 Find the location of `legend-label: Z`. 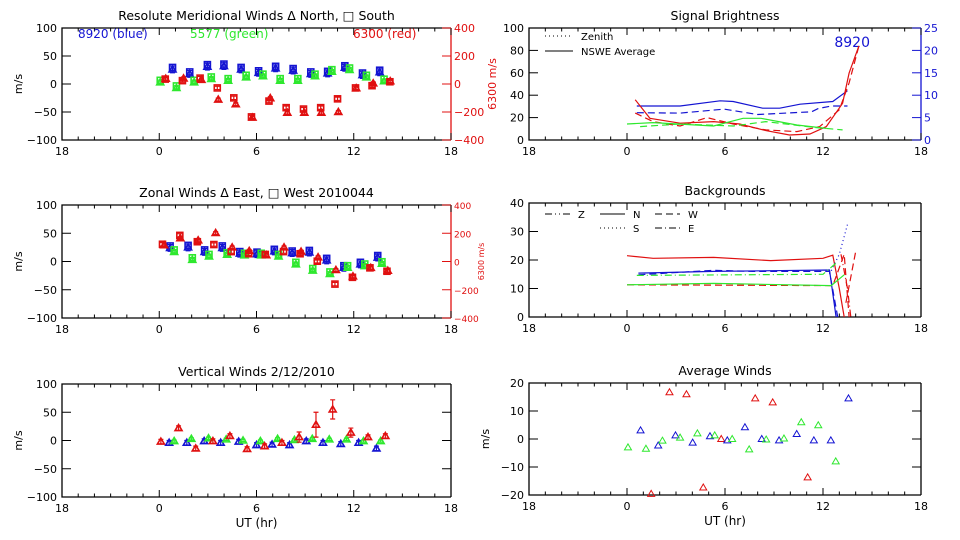

legend-label: Z is located at coordinates (581, 215).